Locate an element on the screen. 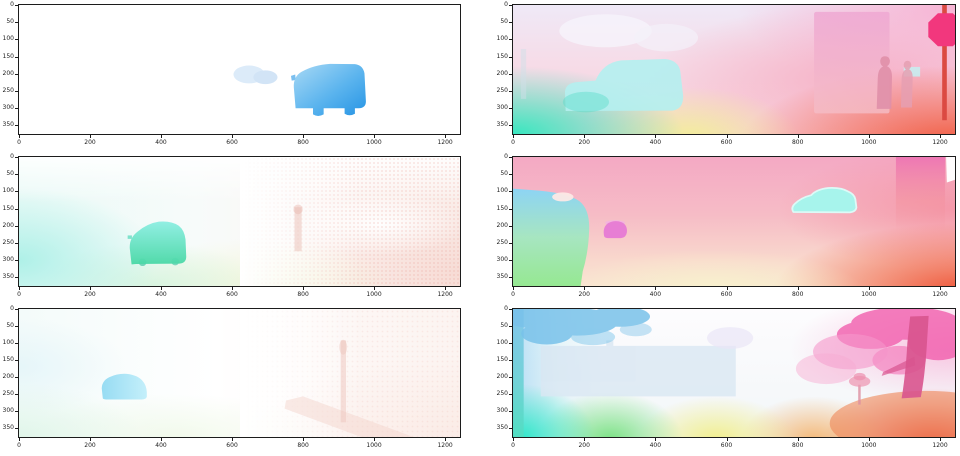 Image resolution: width=960 pixels, height=456 pixels. pink-building-band-shape is located at coordinates (920, 194).